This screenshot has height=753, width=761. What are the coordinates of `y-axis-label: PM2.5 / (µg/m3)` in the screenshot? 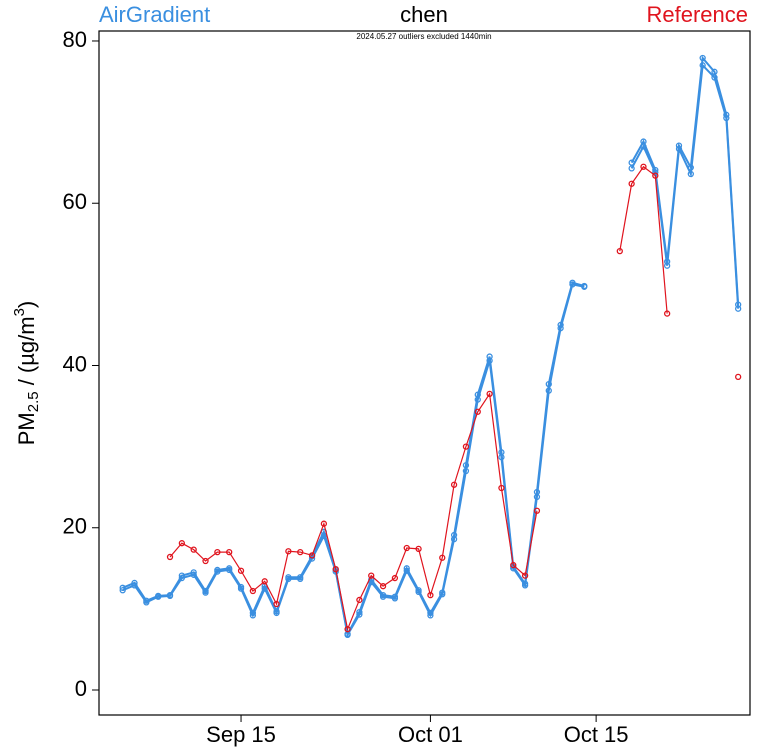 It's located at (26, 373).